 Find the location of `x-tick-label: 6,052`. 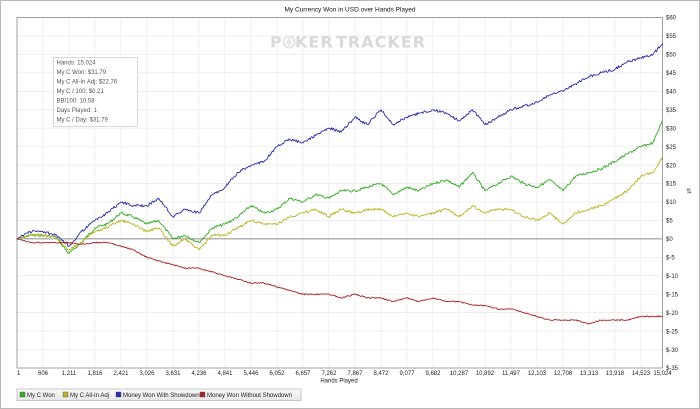

x-tick-label: 6,052 is located at coordinates (277, 374).